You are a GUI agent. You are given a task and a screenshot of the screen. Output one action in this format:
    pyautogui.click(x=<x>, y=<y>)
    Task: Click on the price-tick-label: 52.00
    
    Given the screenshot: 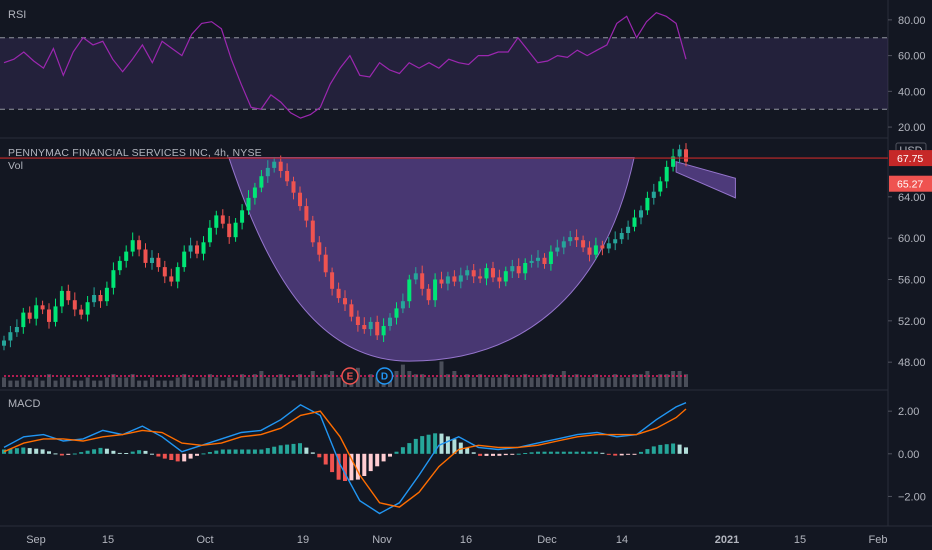 What is the action you would take?
    pyautogui.click(x=912, y=322)
    